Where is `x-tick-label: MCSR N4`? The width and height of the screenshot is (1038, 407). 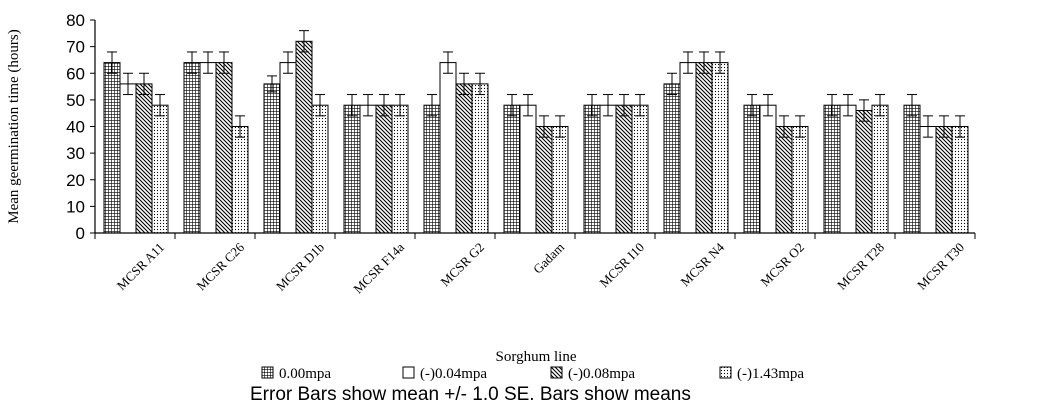 x-tick-label: MCSR N4 is located at coordinates (702, 264).